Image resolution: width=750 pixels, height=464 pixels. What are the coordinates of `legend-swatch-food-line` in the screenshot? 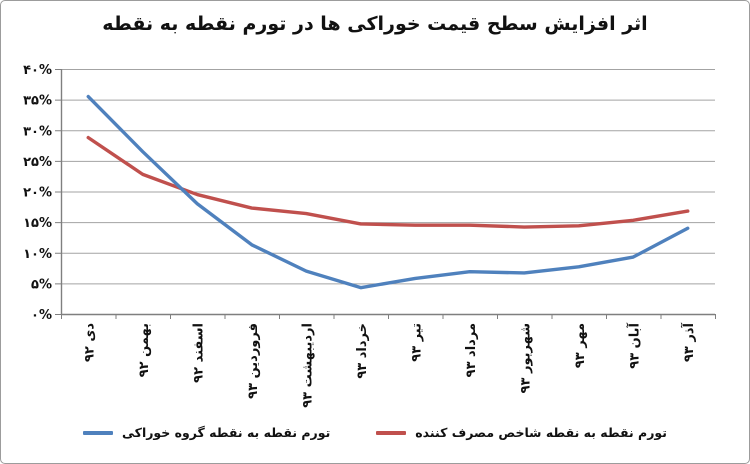 It's located at (98, 432).